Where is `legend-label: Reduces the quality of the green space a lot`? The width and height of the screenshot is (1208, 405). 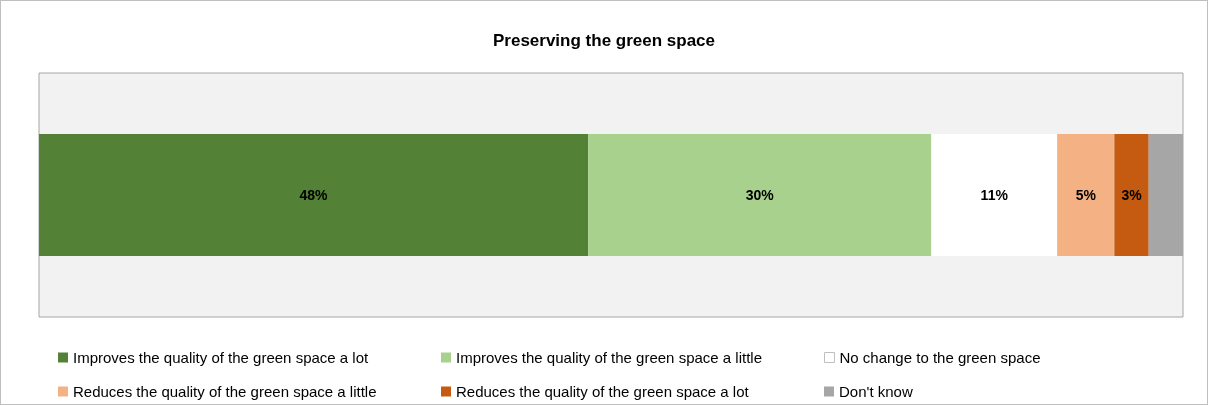
legend-label: Reduces the quality of the green space a lot is located at coordinates (603, 391).